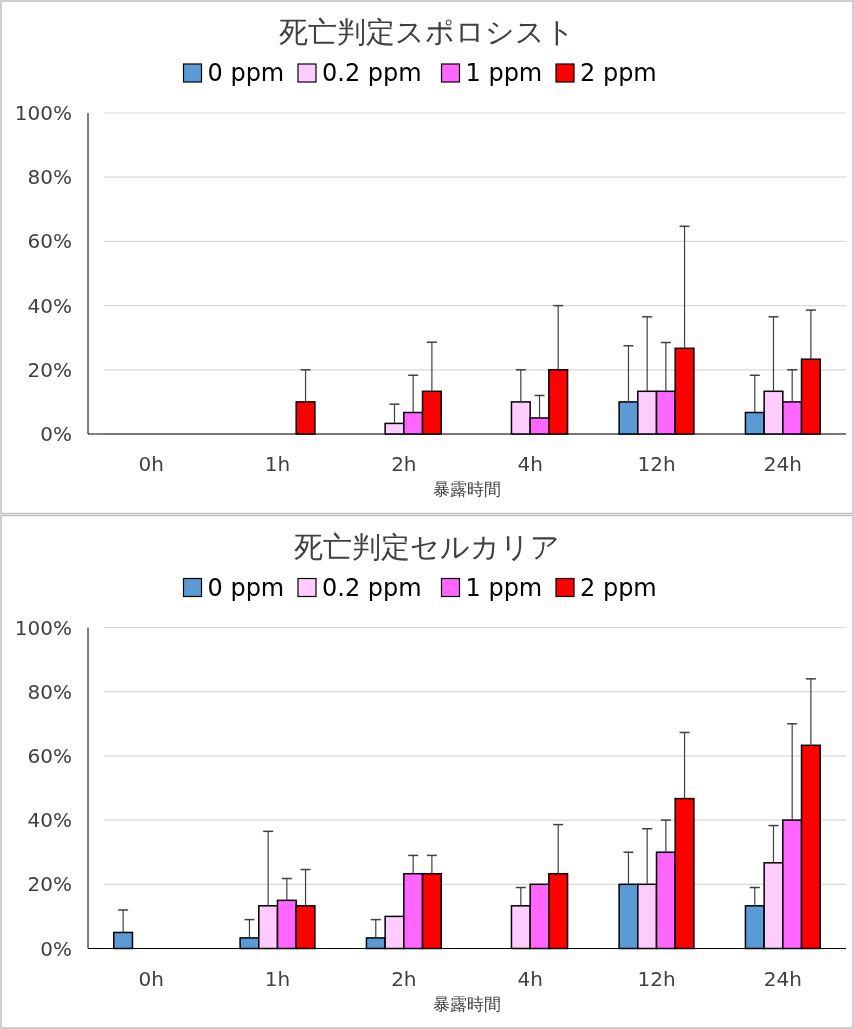  What do you see at coordinates (427, 546) in the screenshot?
I see `chart-title: 死亡判定セルカリア` at bounding box center [427, 546].